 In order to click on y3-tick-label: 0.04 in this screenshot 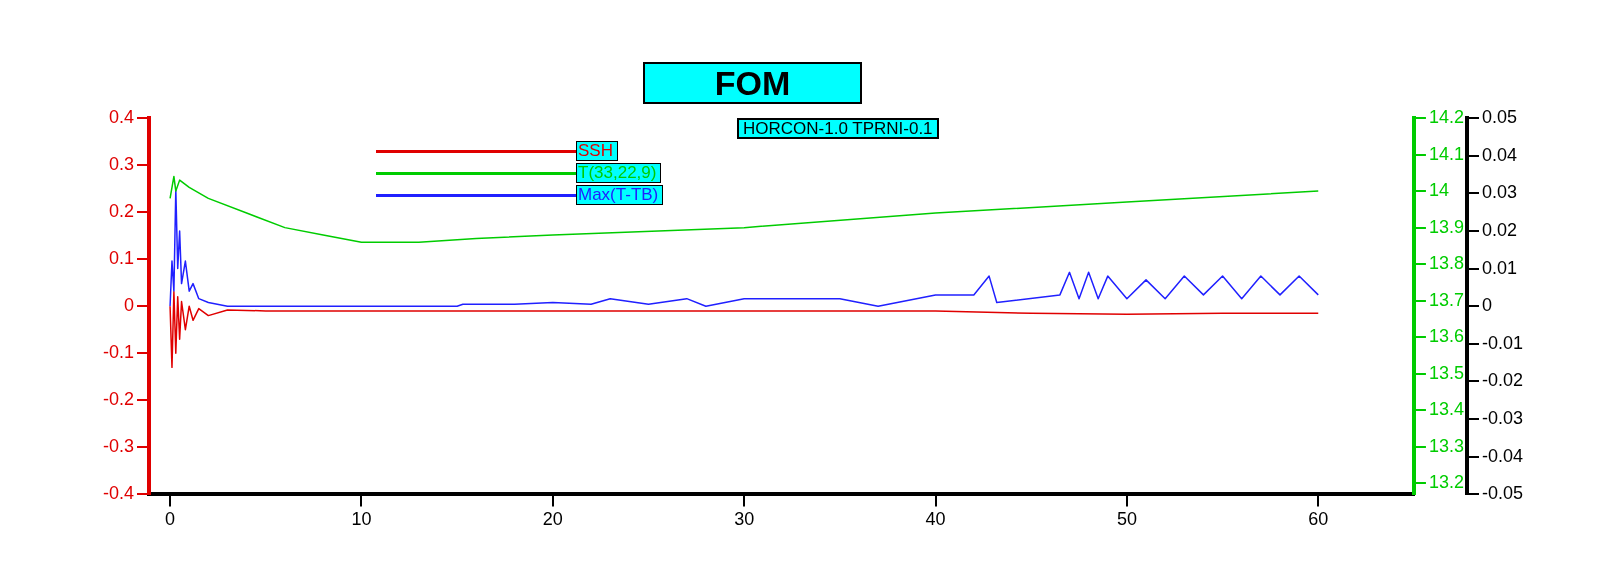, I will do `click(1499, 154)`.